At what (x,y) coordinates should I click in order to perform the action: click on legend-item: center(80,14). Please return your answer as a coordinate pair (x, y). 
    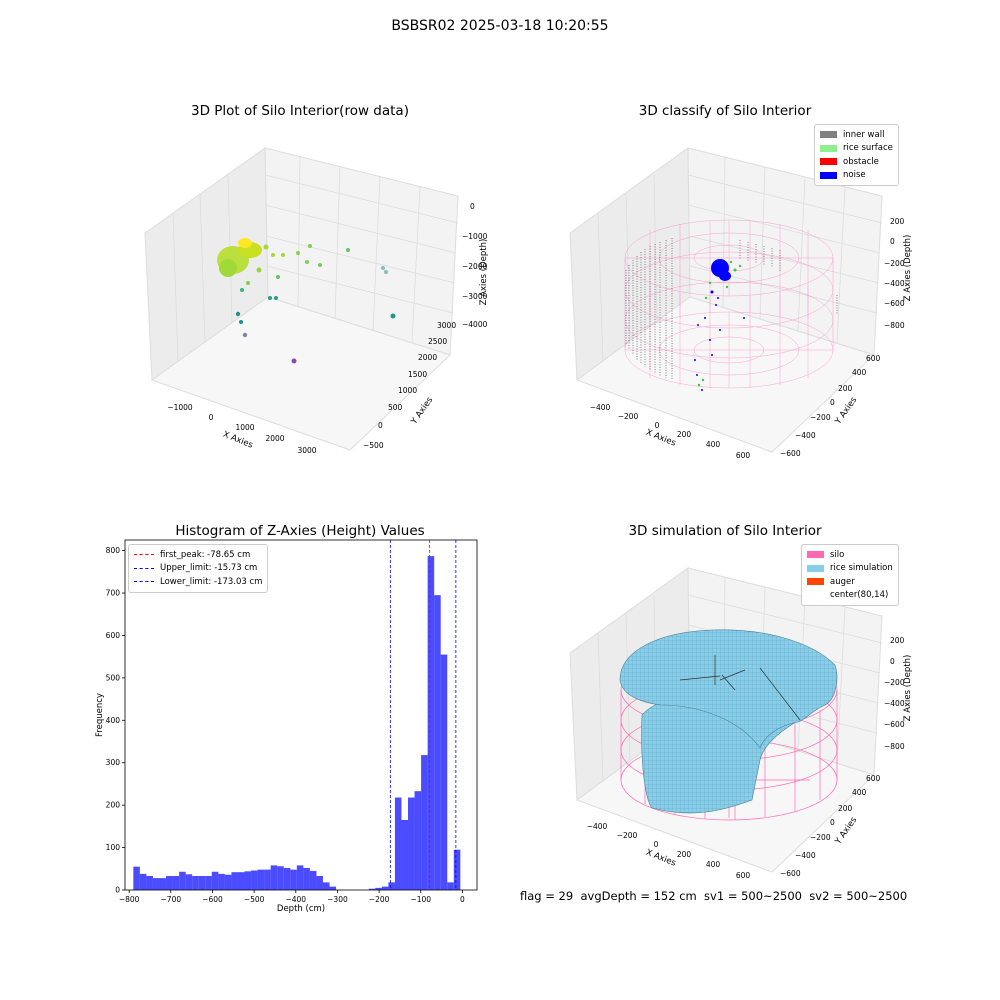
    Looking at the image, I should click on (850, 596).